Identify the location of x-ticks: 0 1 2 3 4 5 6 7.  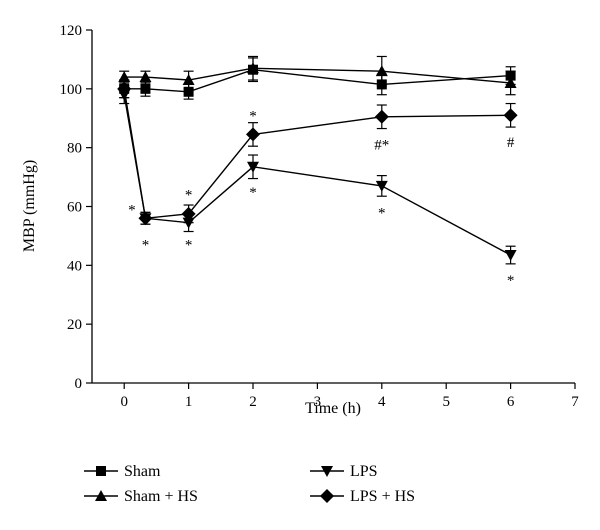
(349, 396).